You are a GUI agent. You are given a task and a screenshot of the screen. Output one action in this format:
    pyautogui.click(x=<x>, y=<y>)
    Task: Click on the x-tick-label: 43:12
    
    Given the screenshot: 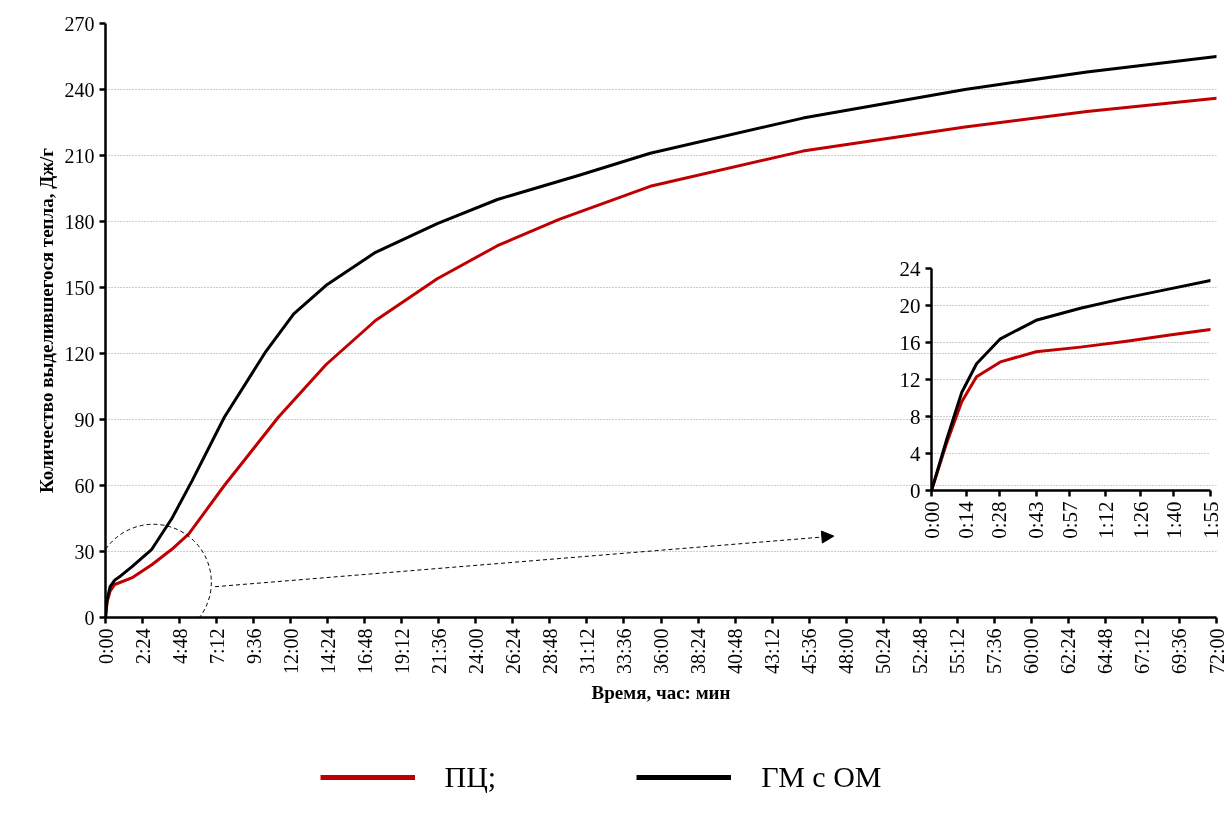 What is the action you would take?
    pyautogui.click(x=772, y=651)
    